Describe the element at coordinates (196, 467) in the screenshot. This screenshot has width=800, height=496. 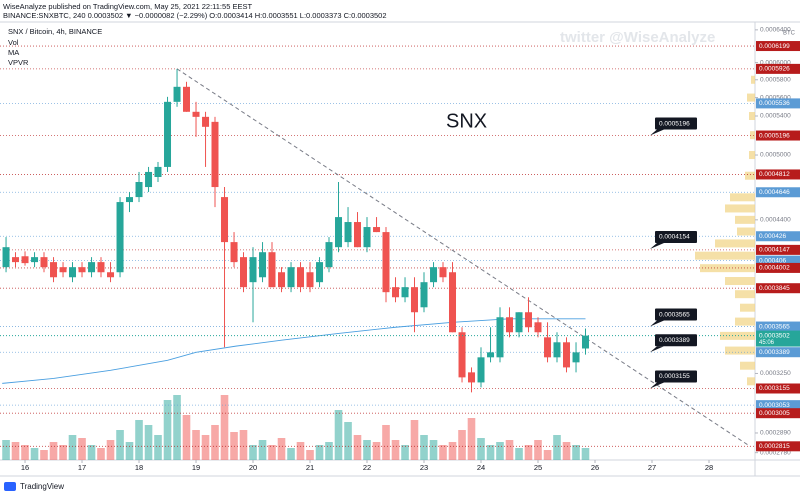
I see `x-tick-label: 19` at that location.